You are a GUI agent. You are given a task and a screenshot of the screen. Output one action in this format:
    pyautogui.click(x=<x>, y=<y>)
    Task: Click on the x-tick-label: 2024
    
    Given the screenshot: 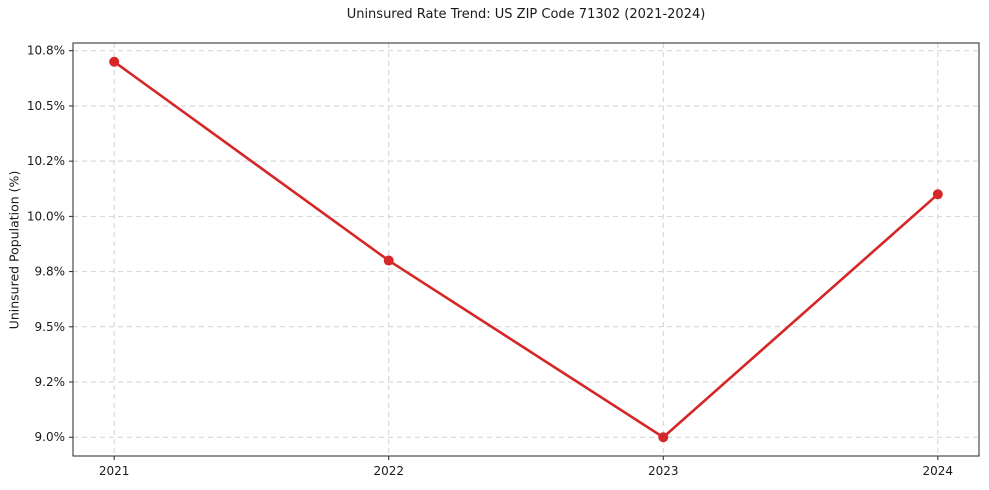 What is the action you would take?
    pyautogui.click(x=938, y=471)
    